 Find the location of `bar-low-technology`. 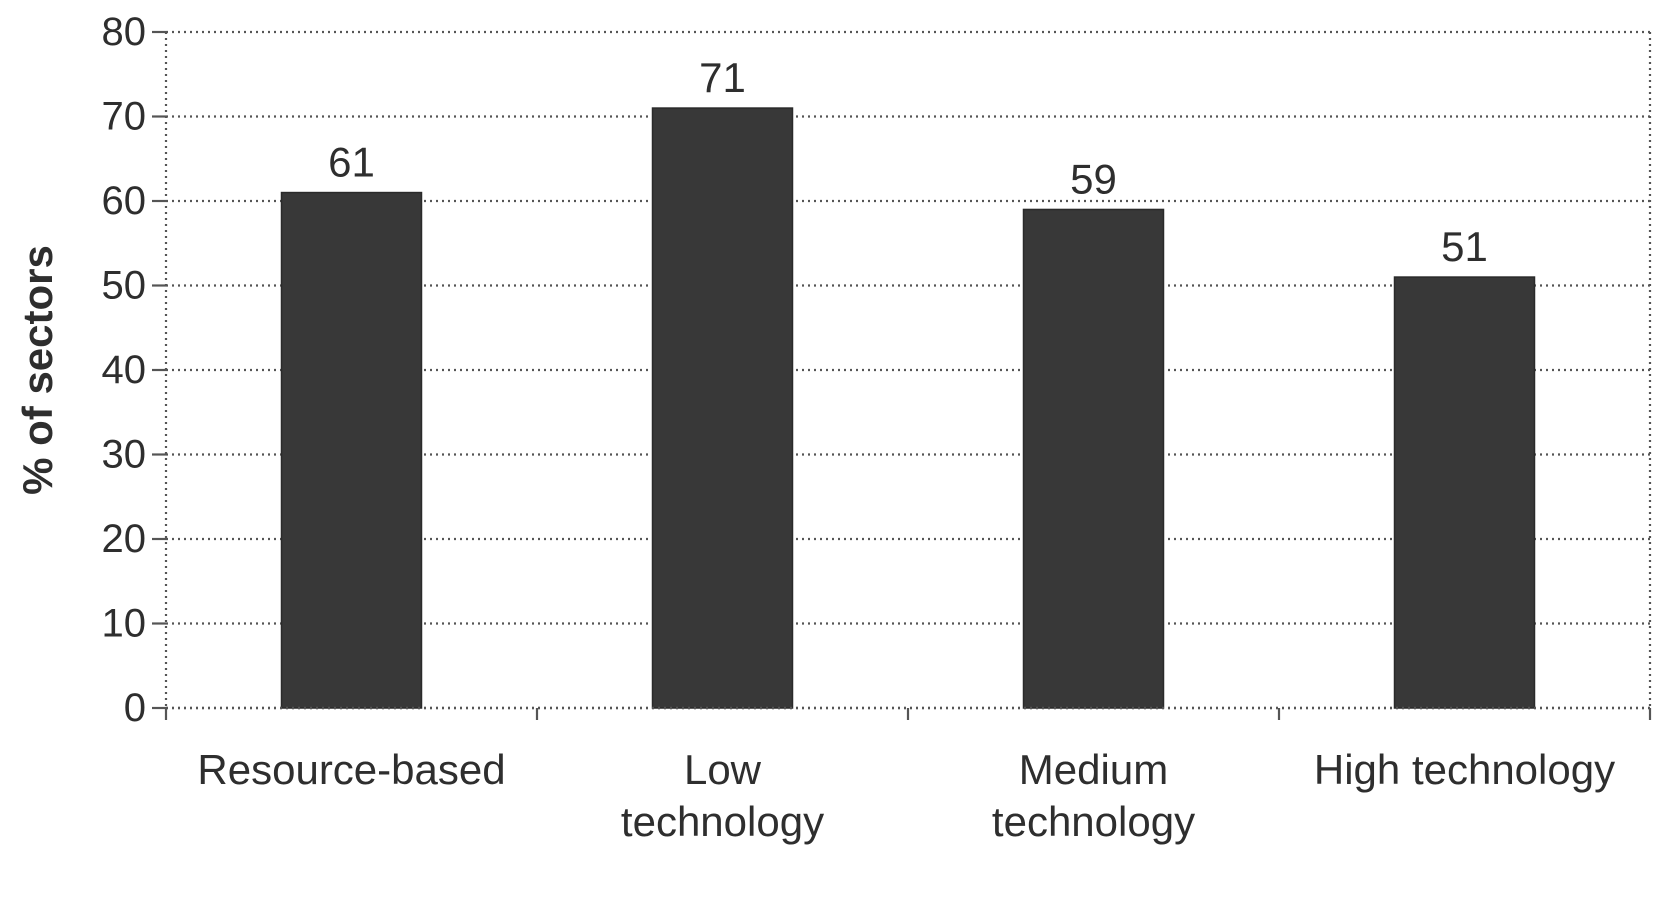

bar-low-technology is located at coordinates (722, 408).